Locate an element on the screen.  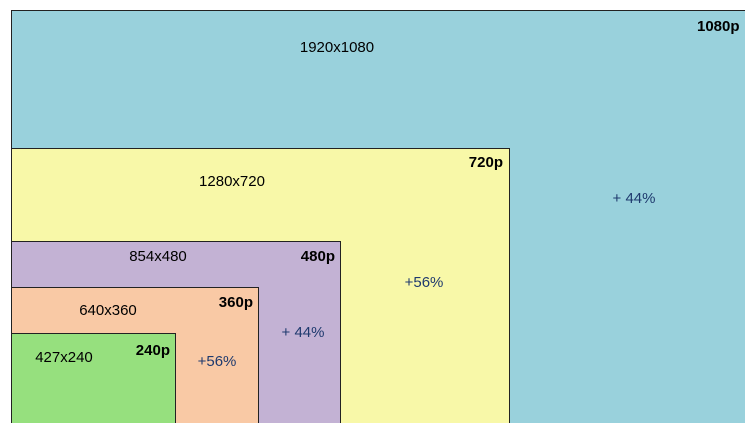
dimensions-label: 1280x720 is located at coordinates (232, 181).